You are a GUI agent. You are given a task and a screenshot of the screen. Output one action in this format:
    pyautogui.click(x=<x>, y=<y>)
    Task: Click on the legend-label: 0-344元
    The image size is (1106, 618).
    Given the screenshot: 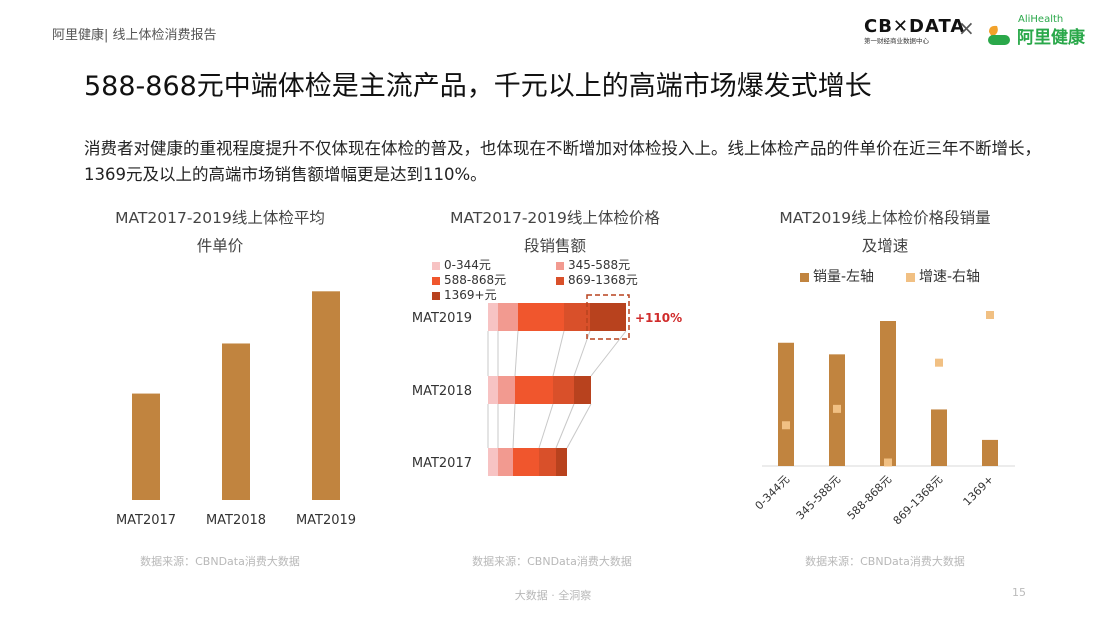 What is the action you would take?
    pyautogui.click(x=467, y=265)
    